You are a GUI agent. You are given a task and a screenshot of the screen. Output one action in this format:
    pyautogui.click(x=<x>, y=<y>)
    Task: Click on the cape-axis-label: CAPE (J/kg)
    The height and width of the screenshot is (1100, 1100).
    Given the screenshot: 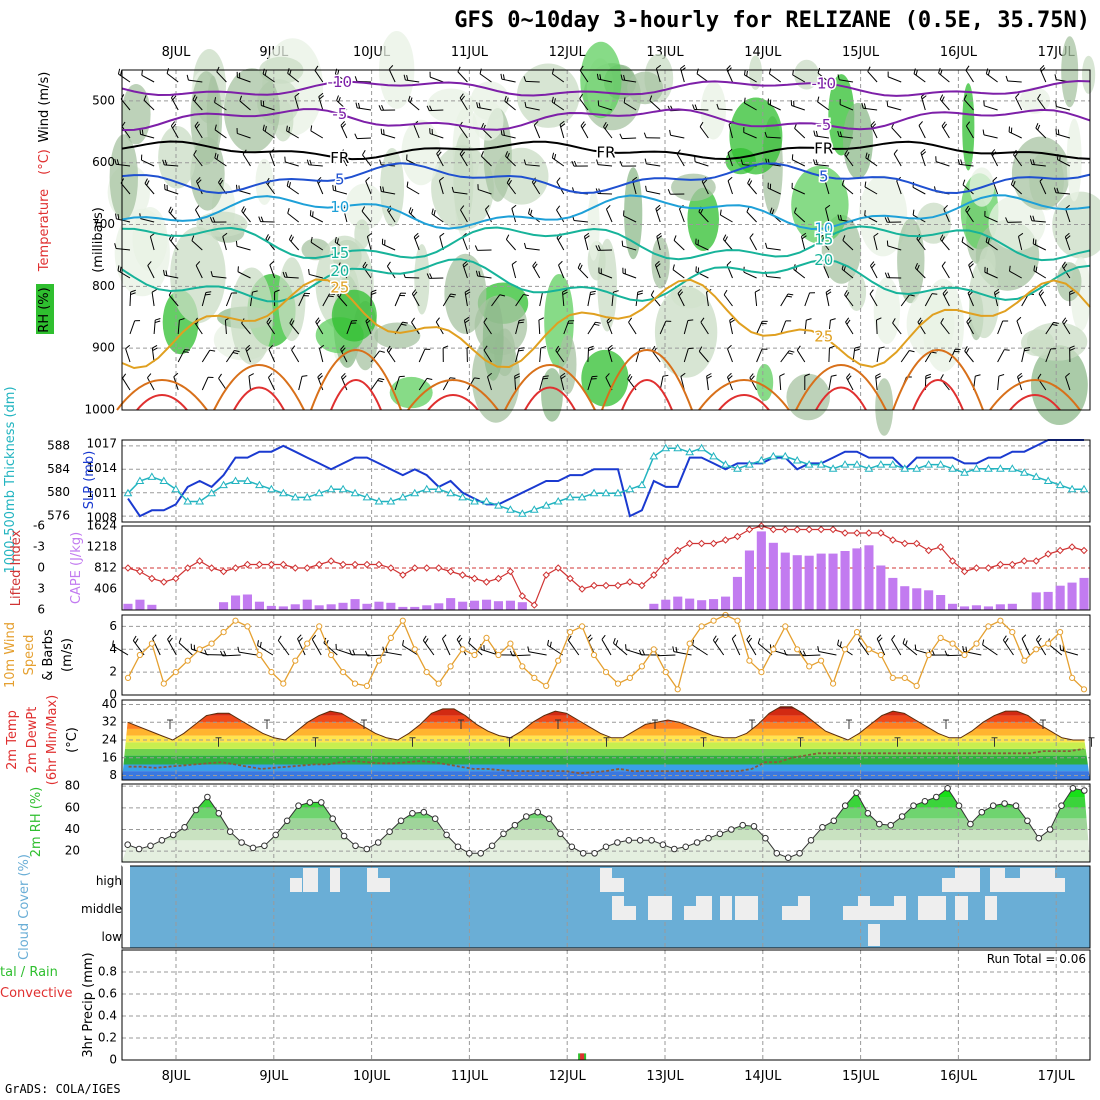 What is the action you would take?
    pyautogui.click(x=76, y=568)
    